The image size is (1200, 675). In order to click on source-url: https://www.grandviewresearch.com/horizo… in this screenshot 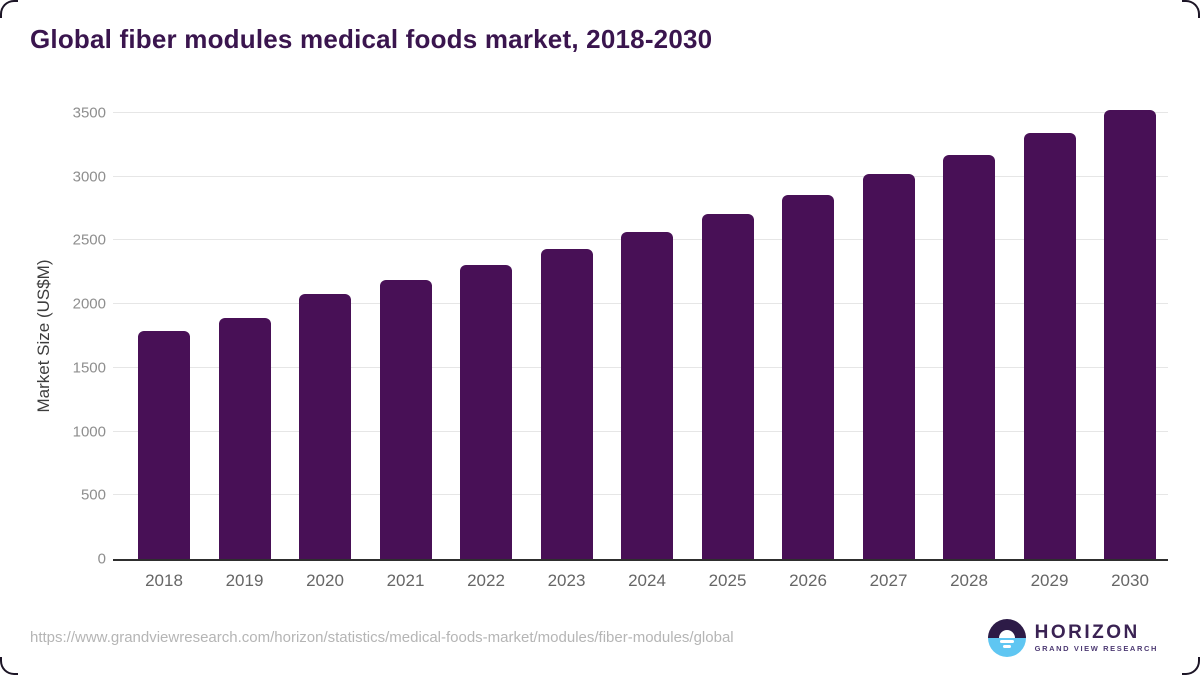, I will do `click(382, 637)`.